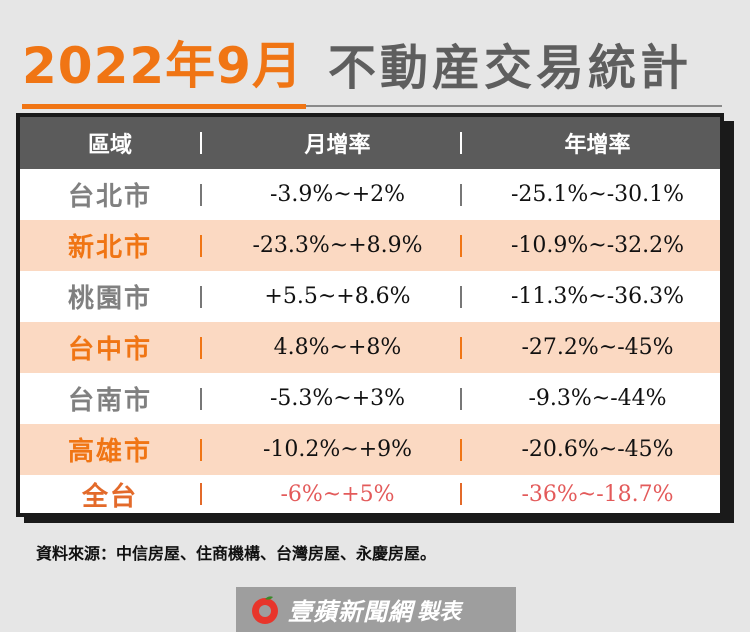 The height and width of the screenshot is (632, 750). I want to click on monthly-cell: -3.9%~+2%, so click(337, 194).